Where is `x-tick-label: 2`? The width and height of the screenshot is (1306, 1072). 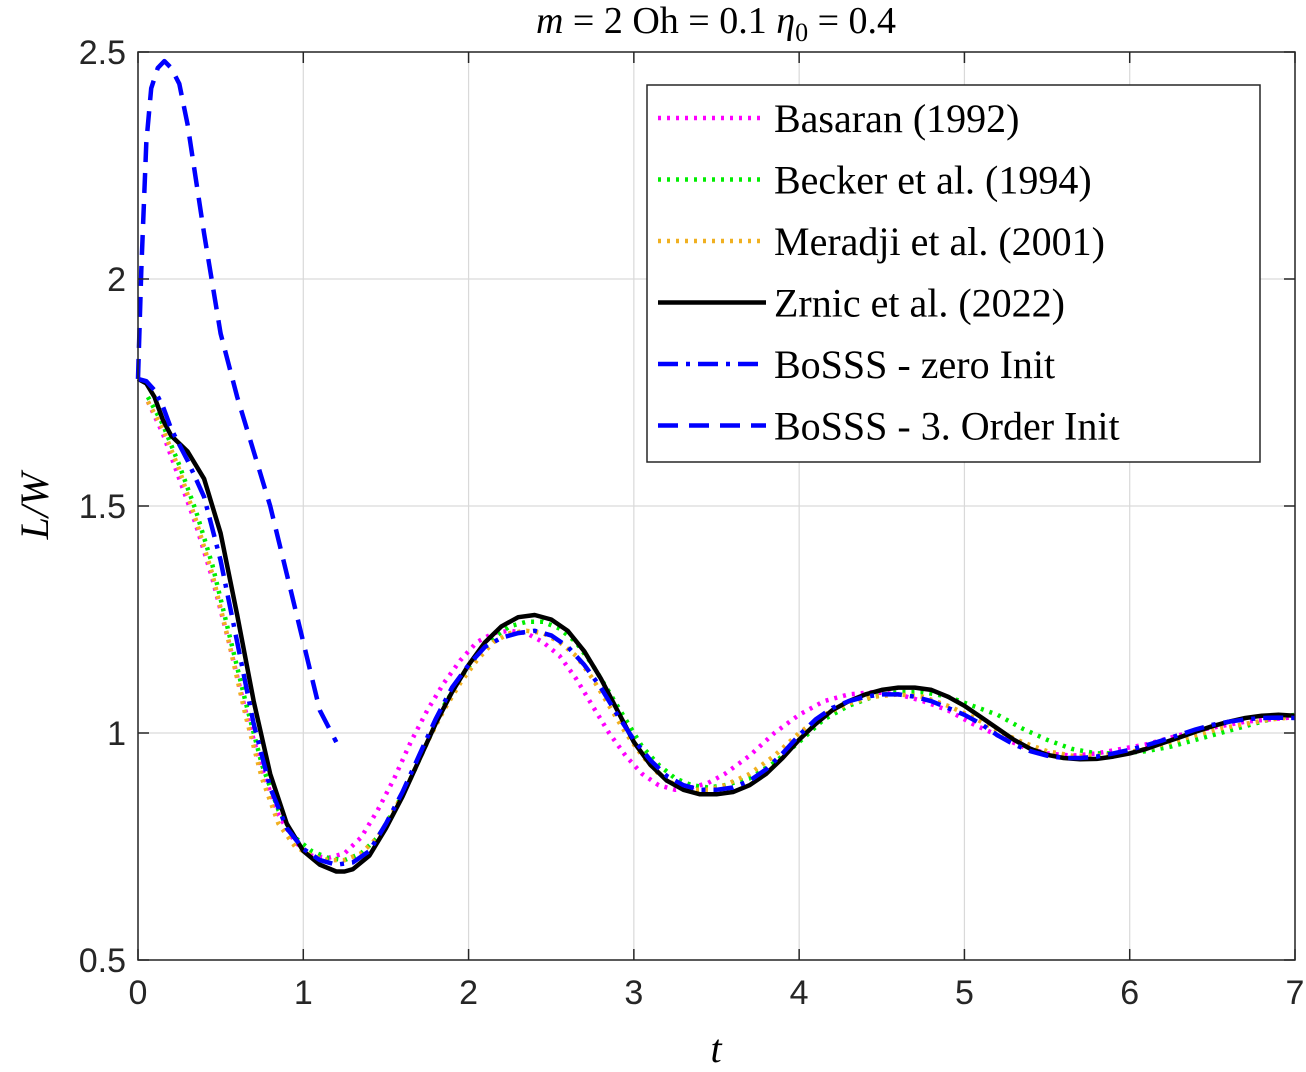
x-tick-label: 2 is located at coordinates (468, 993).